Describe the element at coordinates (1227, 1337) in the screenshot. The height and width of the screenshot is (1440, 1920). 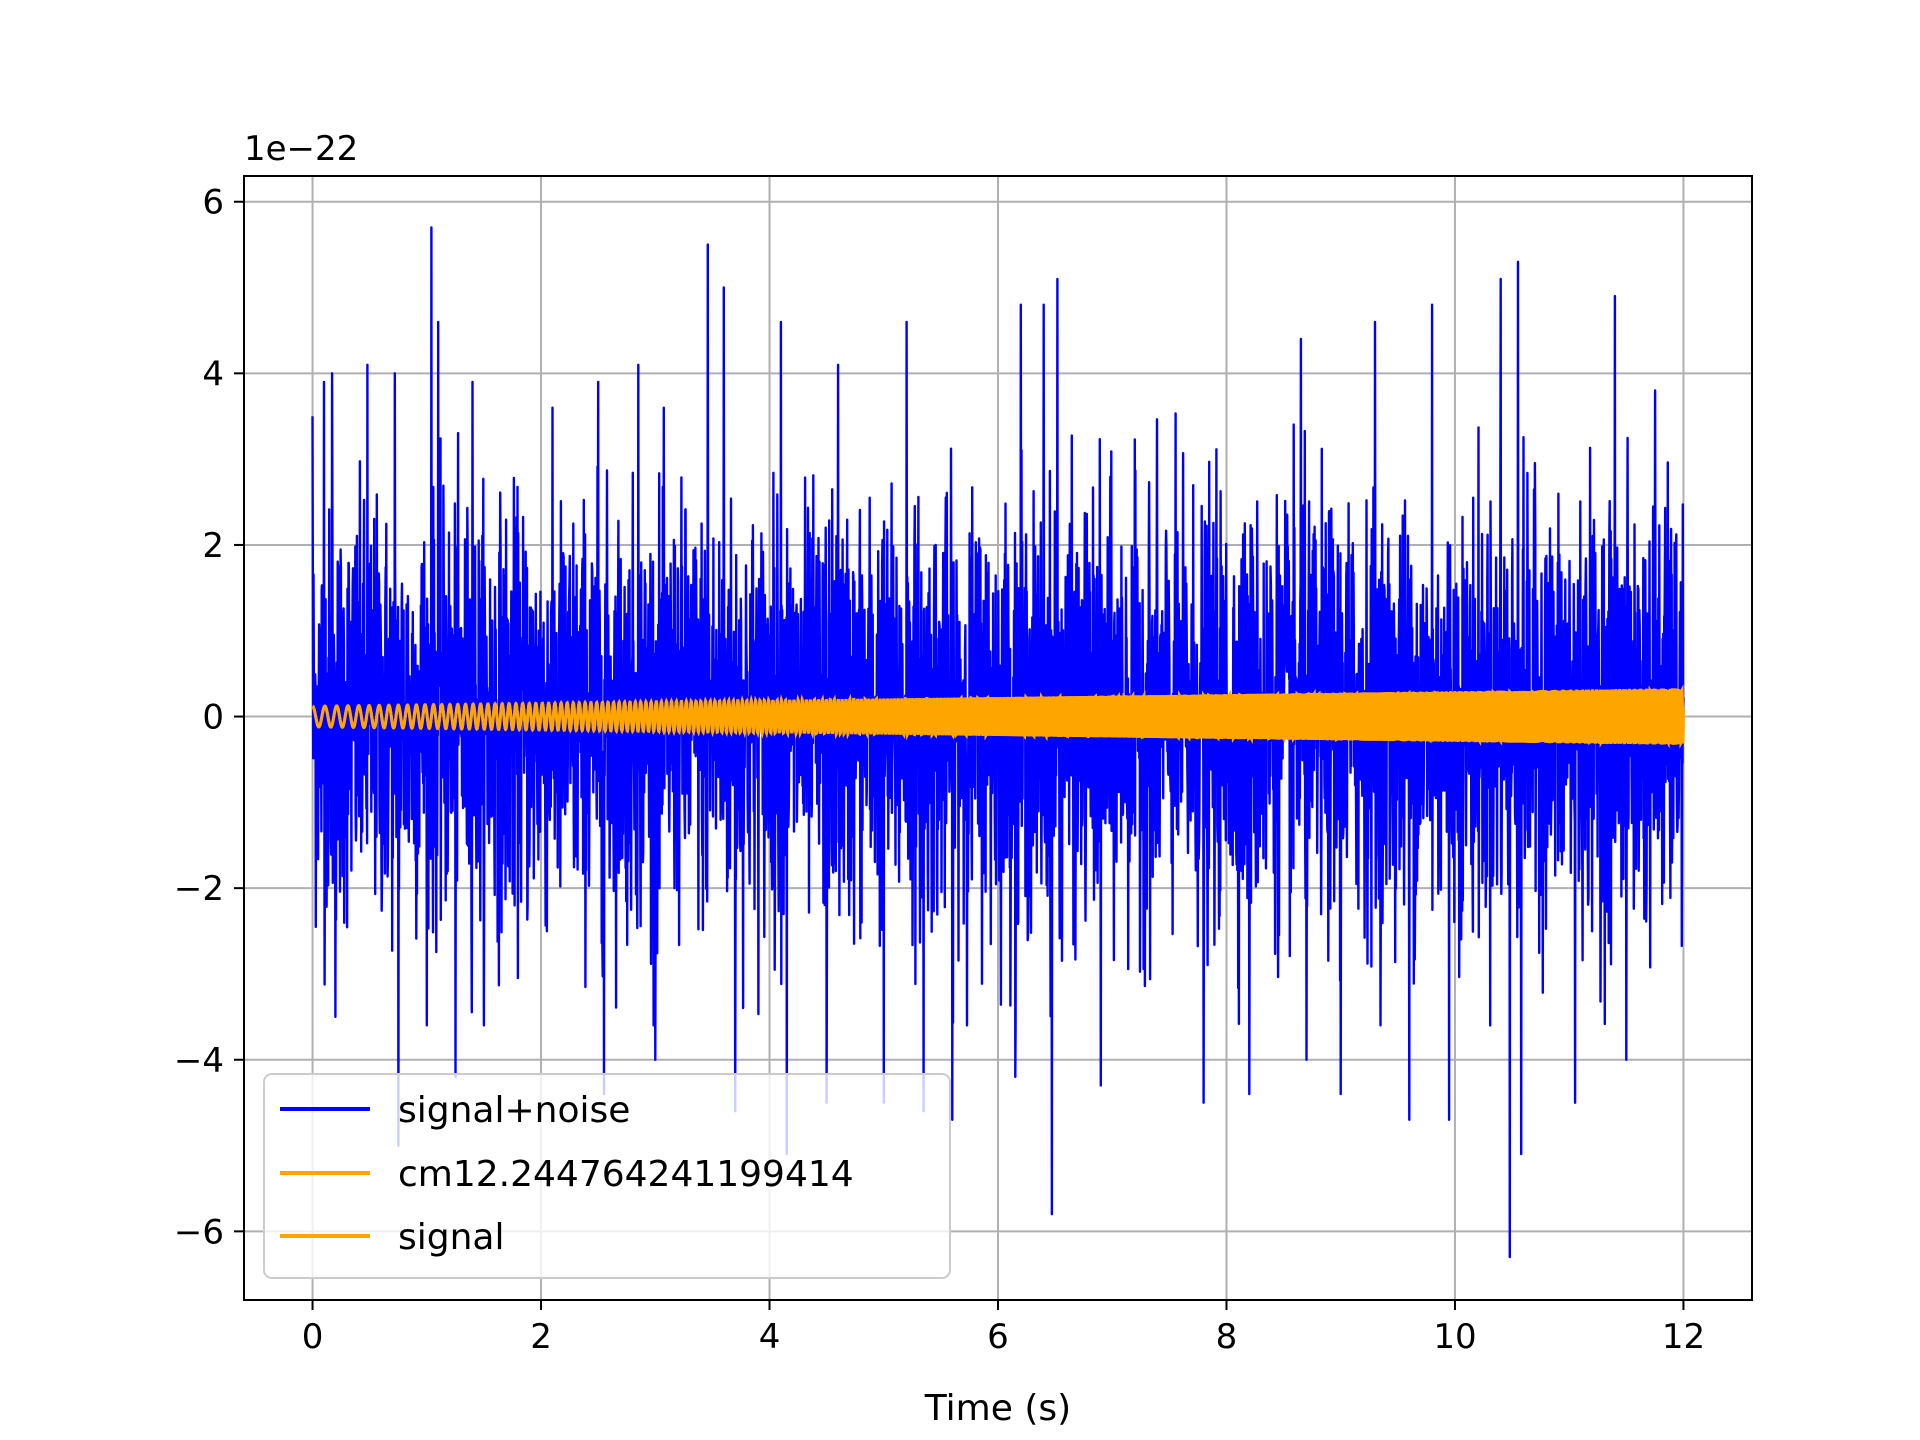
I see `x-tick-label: 8` at that location.